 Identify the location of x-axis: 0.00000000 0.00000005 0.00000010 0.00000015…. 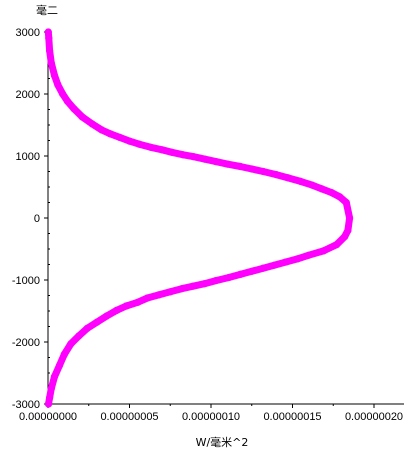
(211, 413).